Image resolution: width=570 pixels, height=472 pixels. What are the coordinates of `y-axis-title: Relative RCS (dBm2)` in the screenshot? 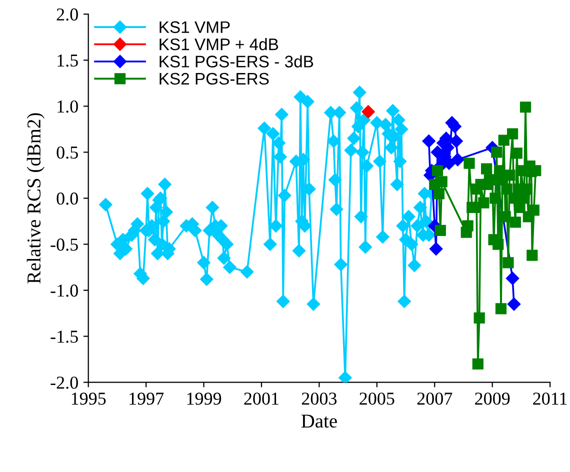 It's located at (35, 198).